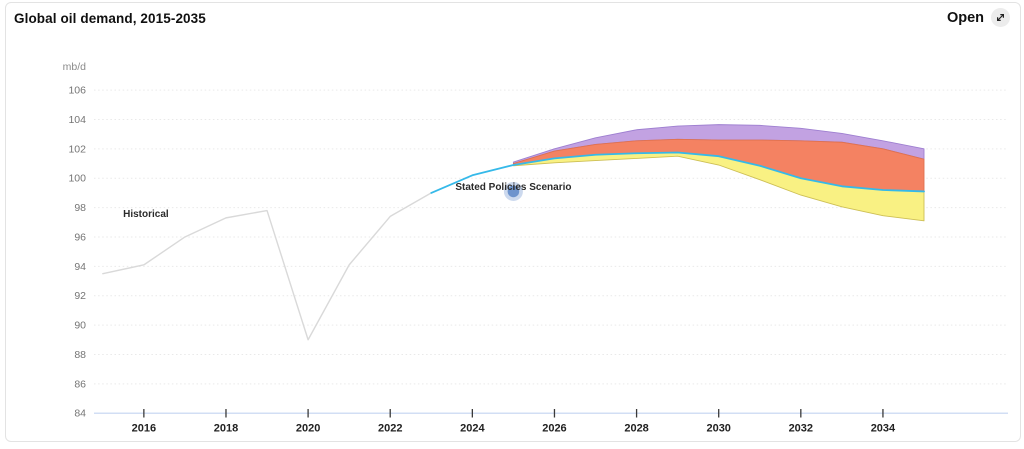 The image size is (1024, 449). I want to click on x-axis-label: 2018, so click(226, 429).